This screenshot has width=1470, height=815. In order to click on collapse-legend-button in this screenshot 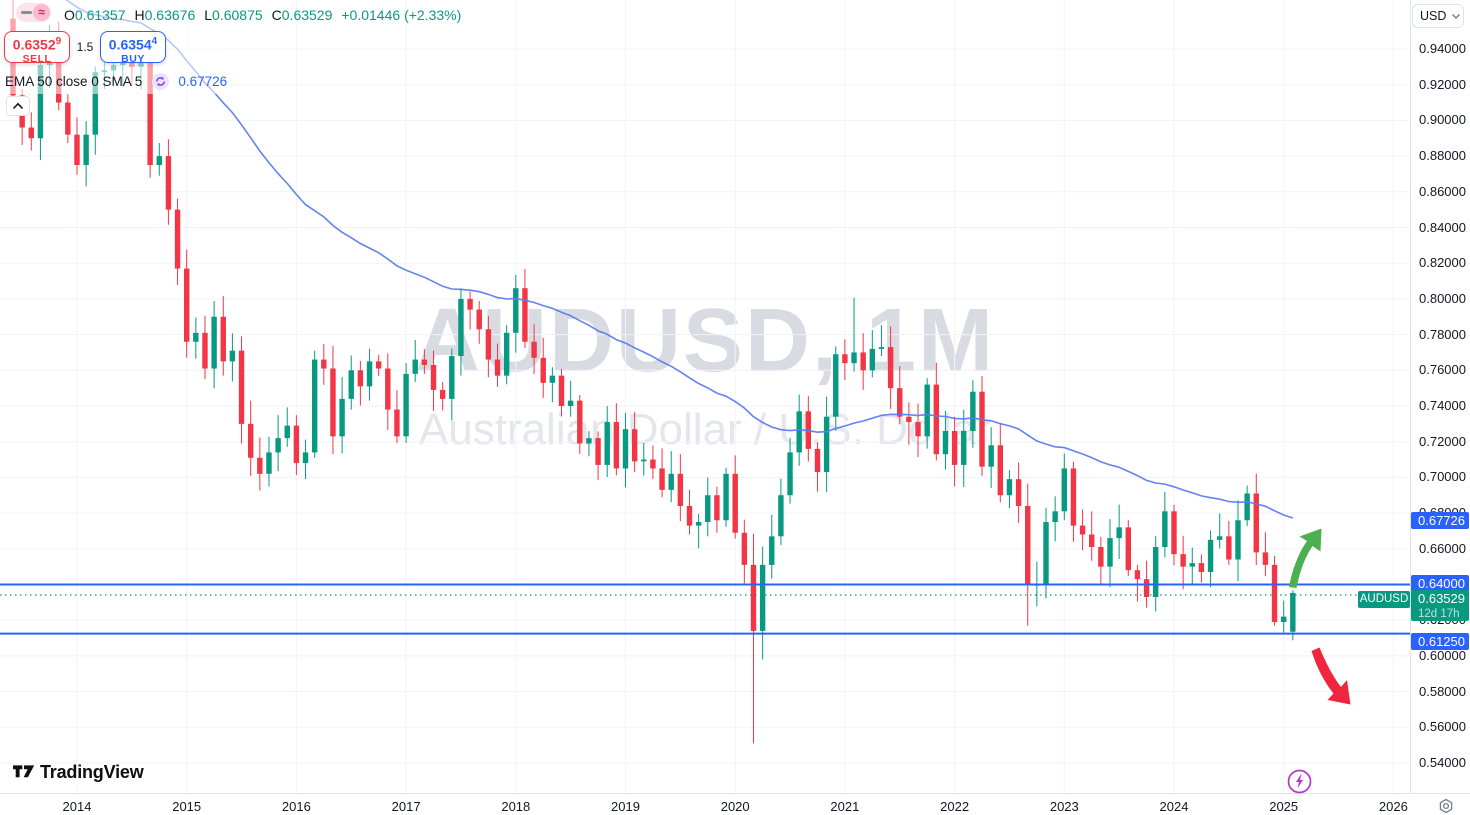, I will do `click(18, 106)`.